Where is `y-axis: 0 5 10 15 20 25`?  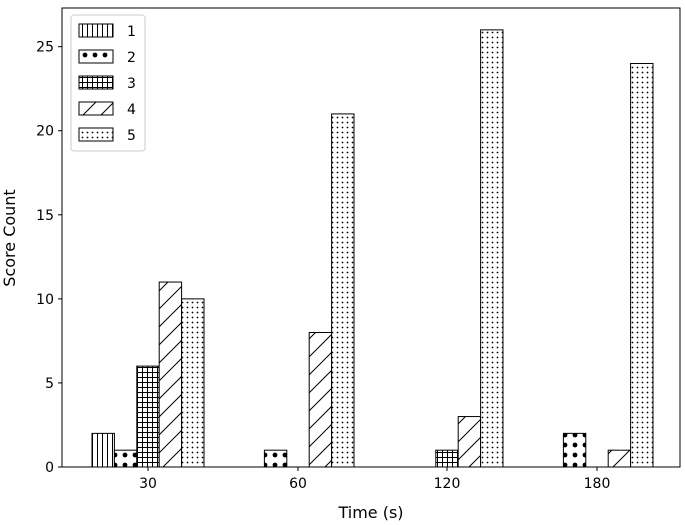
y-axis: 0 5 10 15 20 25 is located at coordinates (49, 258).